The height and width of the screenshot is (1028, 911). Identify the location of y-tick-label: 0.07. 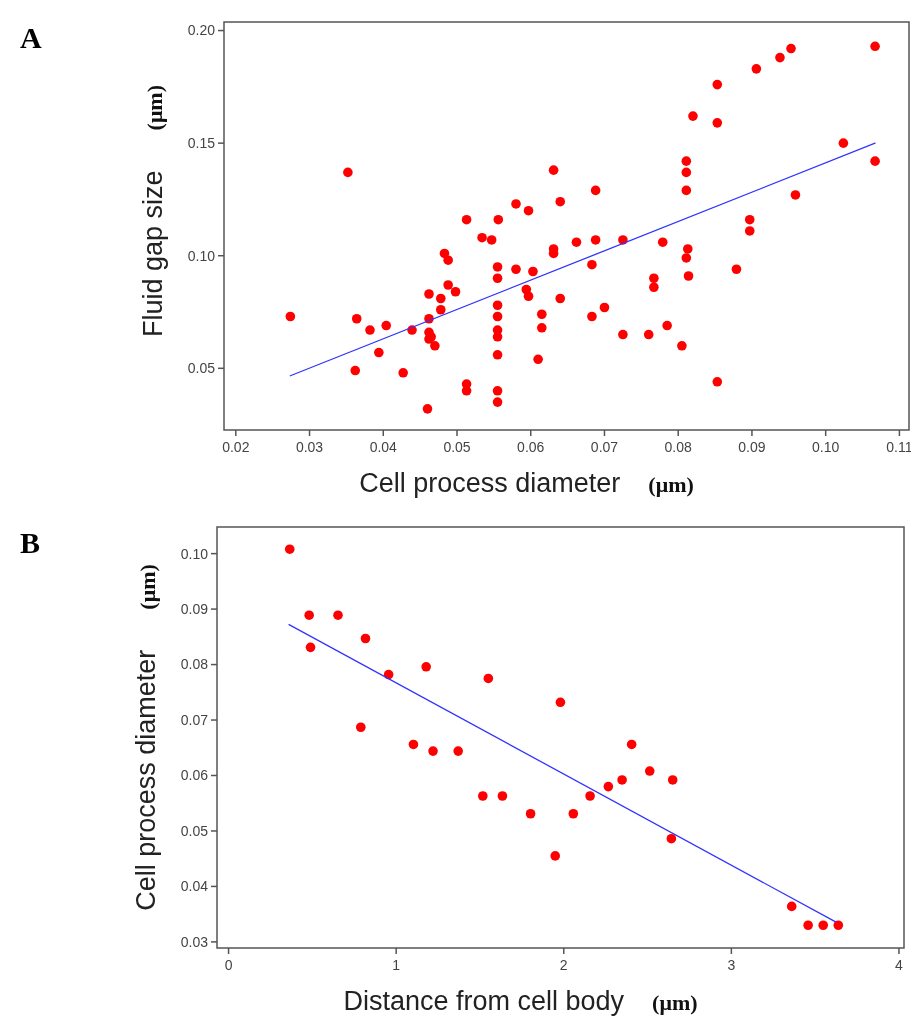
(194, 719).